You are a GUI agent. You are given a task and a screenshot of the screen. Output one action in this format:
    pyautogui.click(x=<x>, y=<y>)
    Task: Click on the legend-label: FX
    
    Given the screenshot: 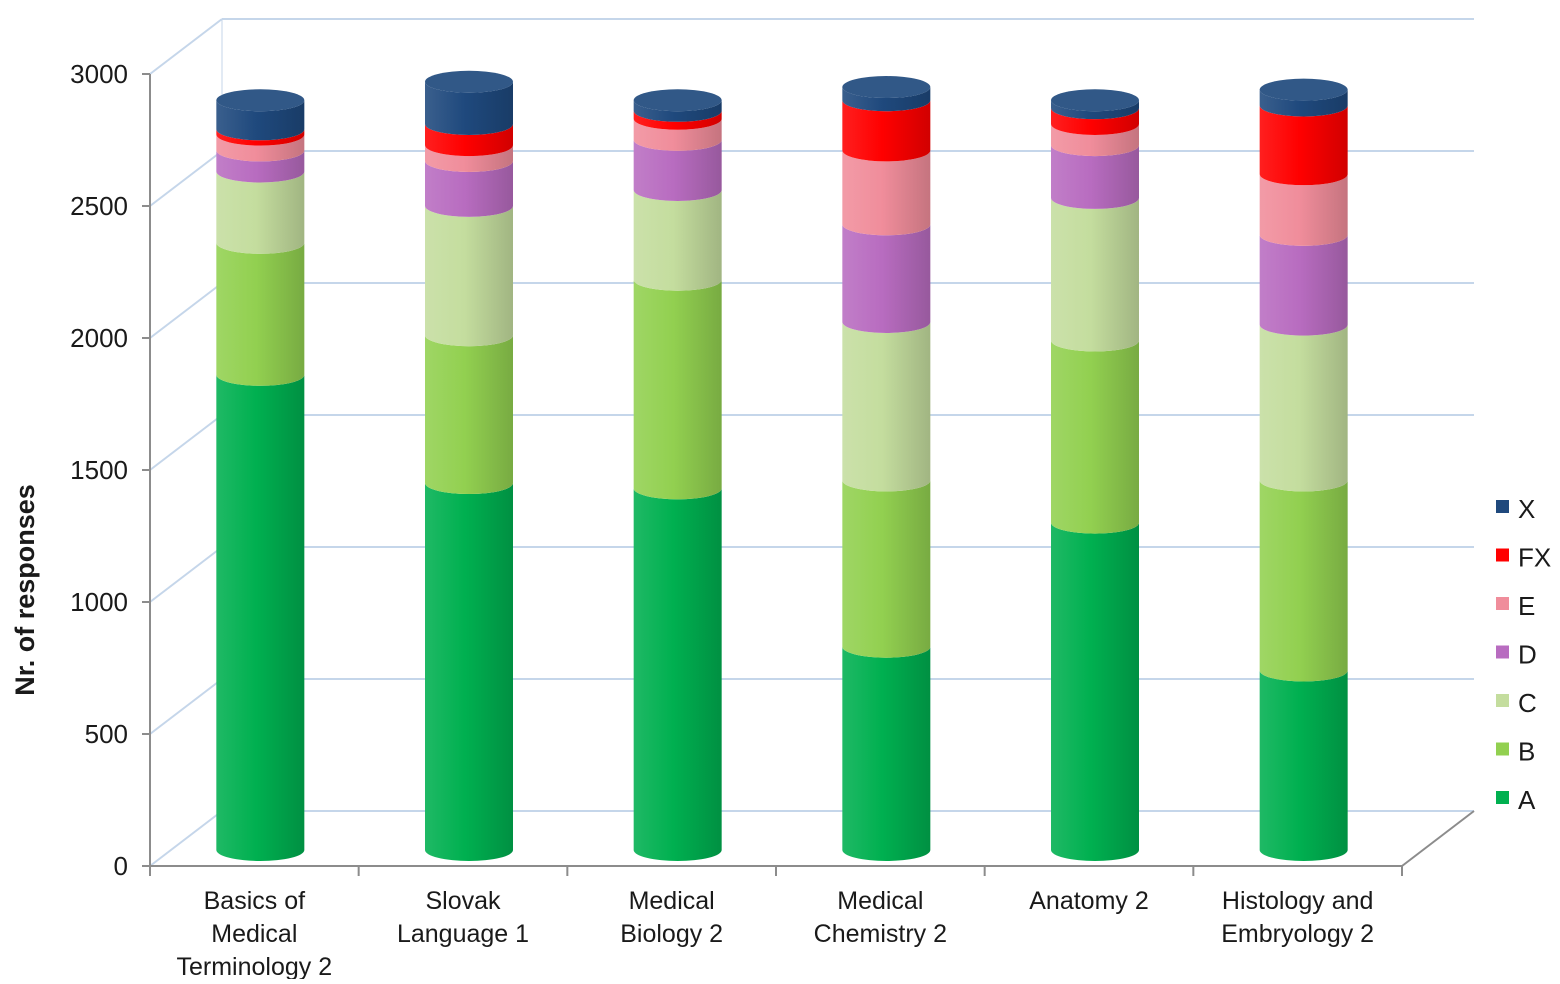 What is the action you would take?
    pyautogui.click(x=1534, y=558)
    